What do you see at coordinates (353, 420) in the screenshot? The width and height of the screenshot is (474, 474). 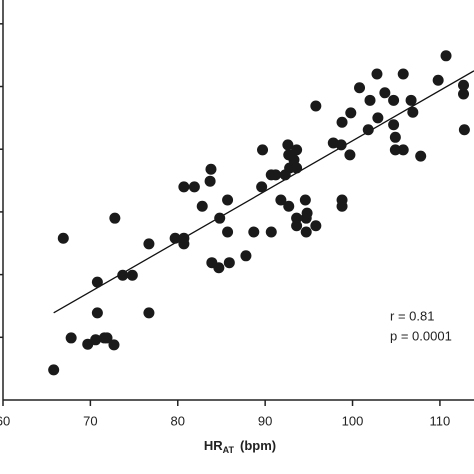 I see `x-tick-label: 100` at bounding box center [353, 420].